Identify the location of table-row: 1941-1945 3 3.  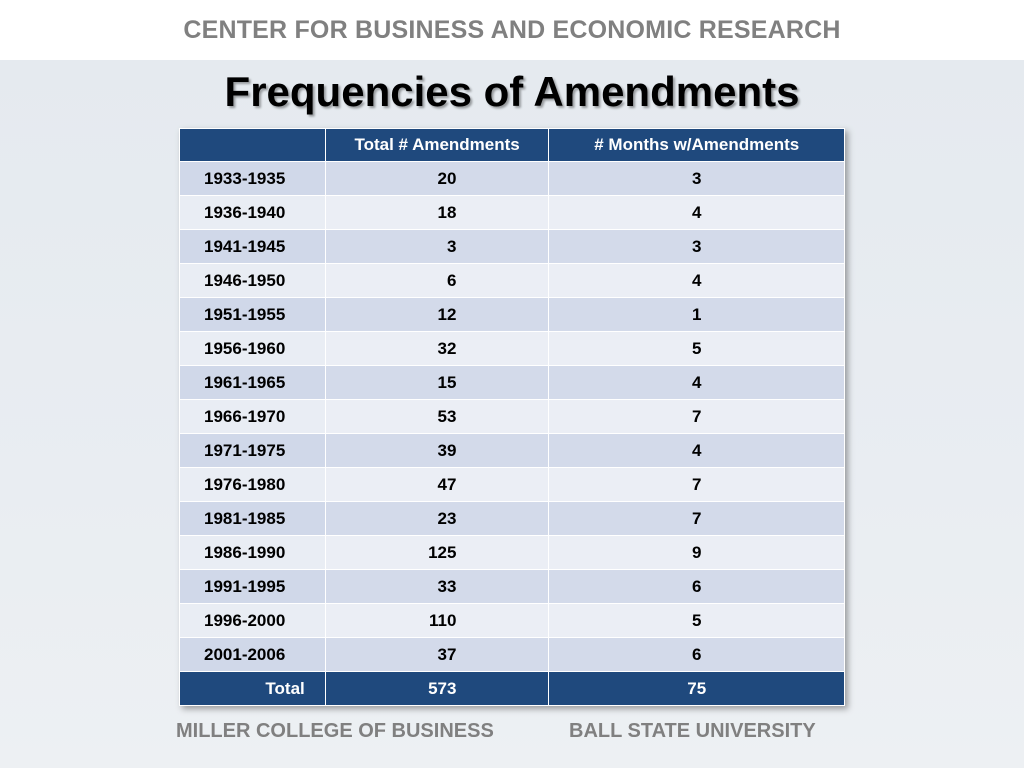
(512, 246).